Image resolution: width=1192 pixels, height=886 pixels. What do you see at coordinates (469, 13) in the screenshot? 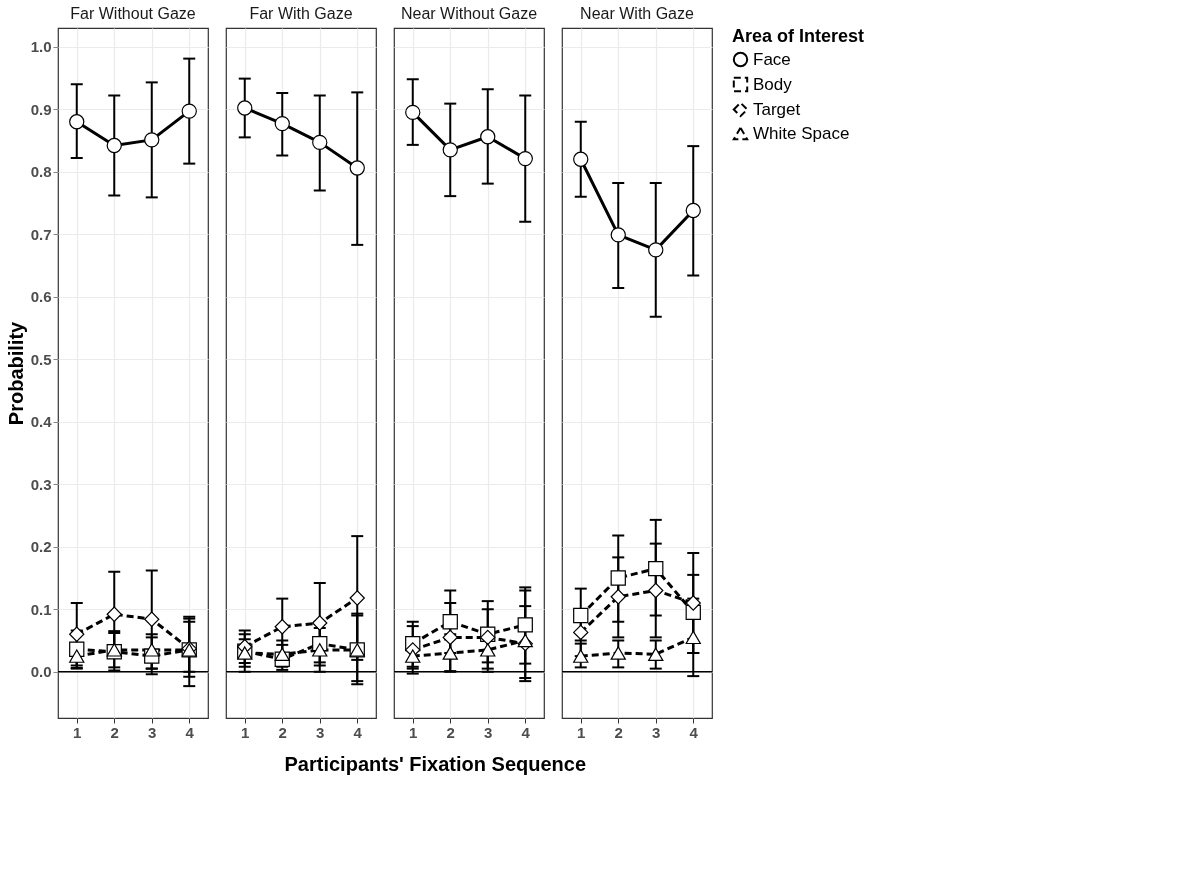
I see `chart-title: Near Without Gaze` at bounding box center [469, 13].